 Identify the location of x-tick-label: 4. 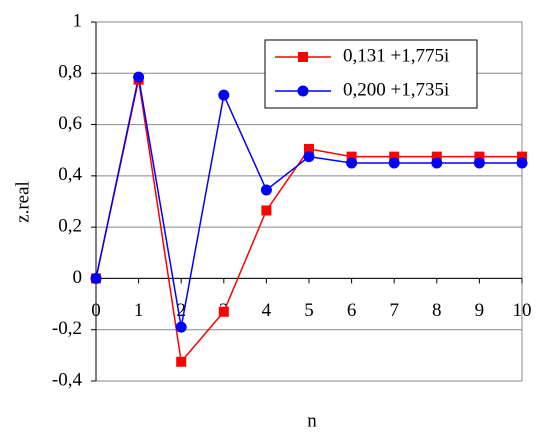
(267, 310).